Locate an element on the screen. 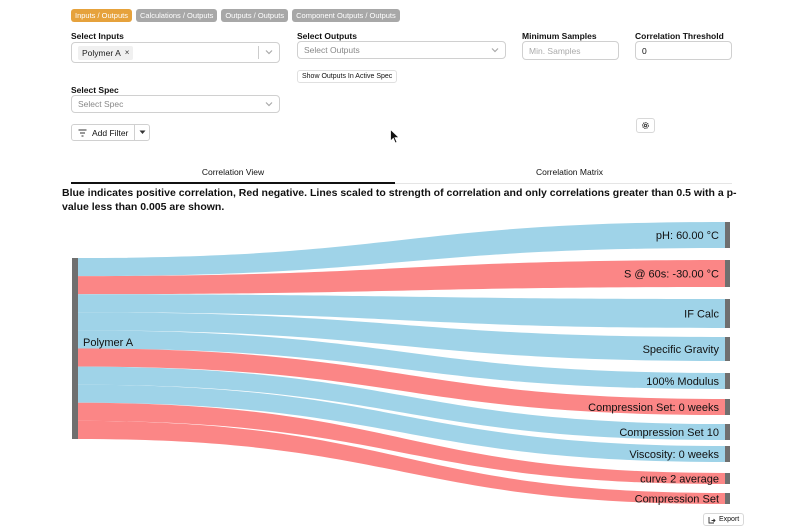  sankey-target-label: Specific Gravity is located at coordinates (681, 350).